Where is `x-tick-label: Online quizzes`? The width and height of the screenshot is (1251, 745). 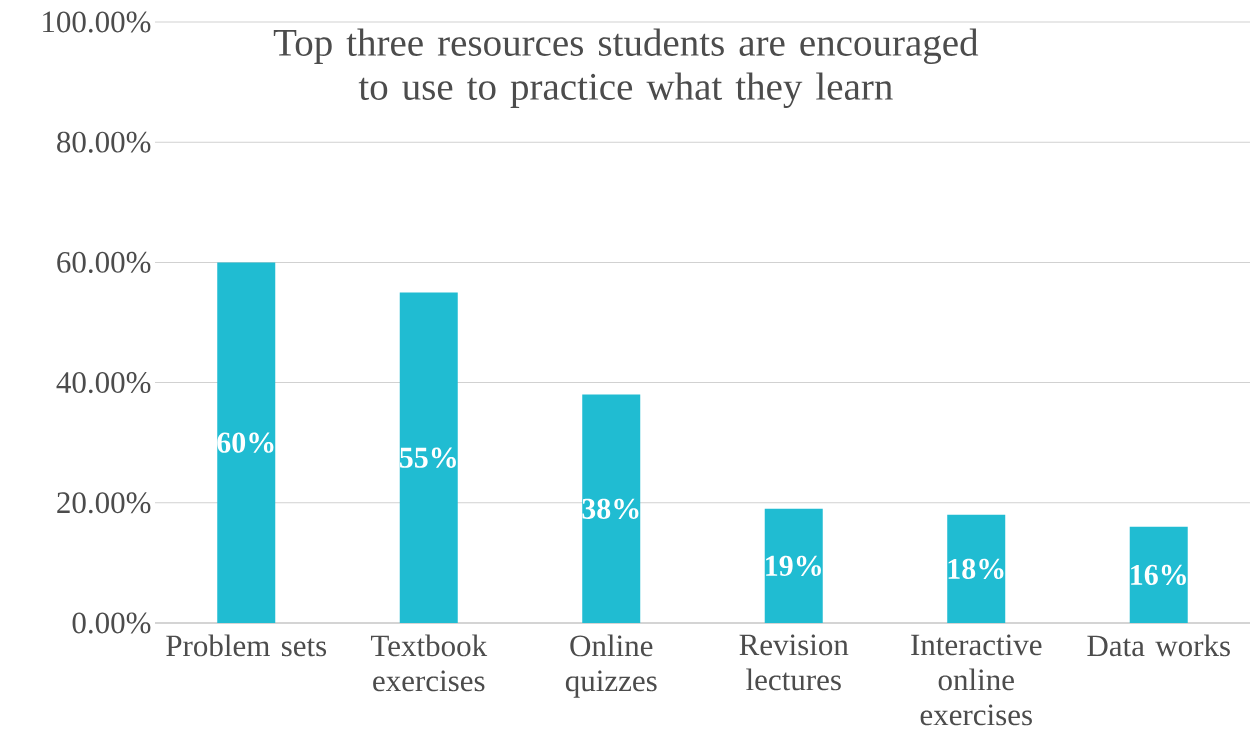 x-tick-label: Online quizzes is located at coordinates (611, 666).